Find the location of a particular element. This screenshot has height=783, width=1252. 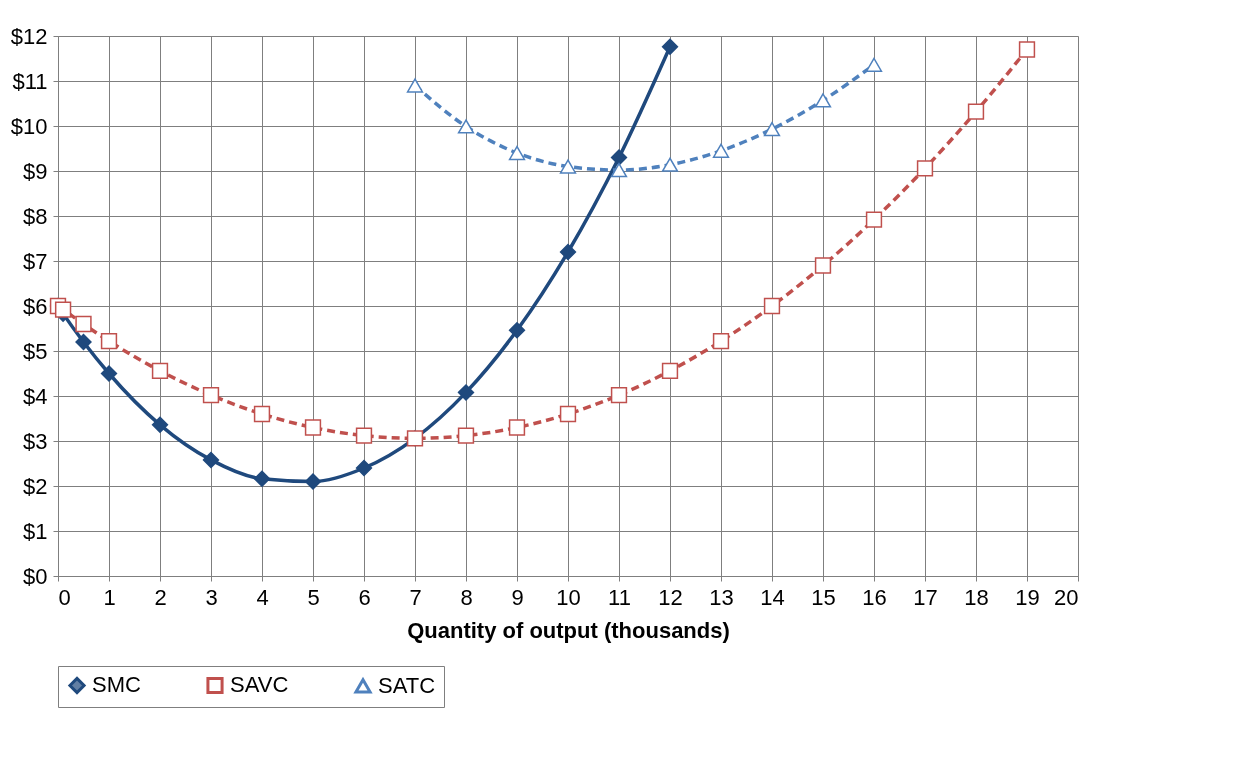

y-tick-label: $6 is located at coordinates (35, 306).